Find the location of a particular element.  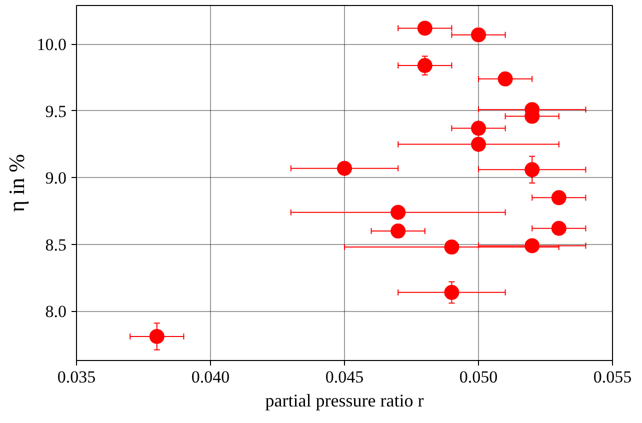

x-tick-label: 0.035 is located at coordinates (76, 377).